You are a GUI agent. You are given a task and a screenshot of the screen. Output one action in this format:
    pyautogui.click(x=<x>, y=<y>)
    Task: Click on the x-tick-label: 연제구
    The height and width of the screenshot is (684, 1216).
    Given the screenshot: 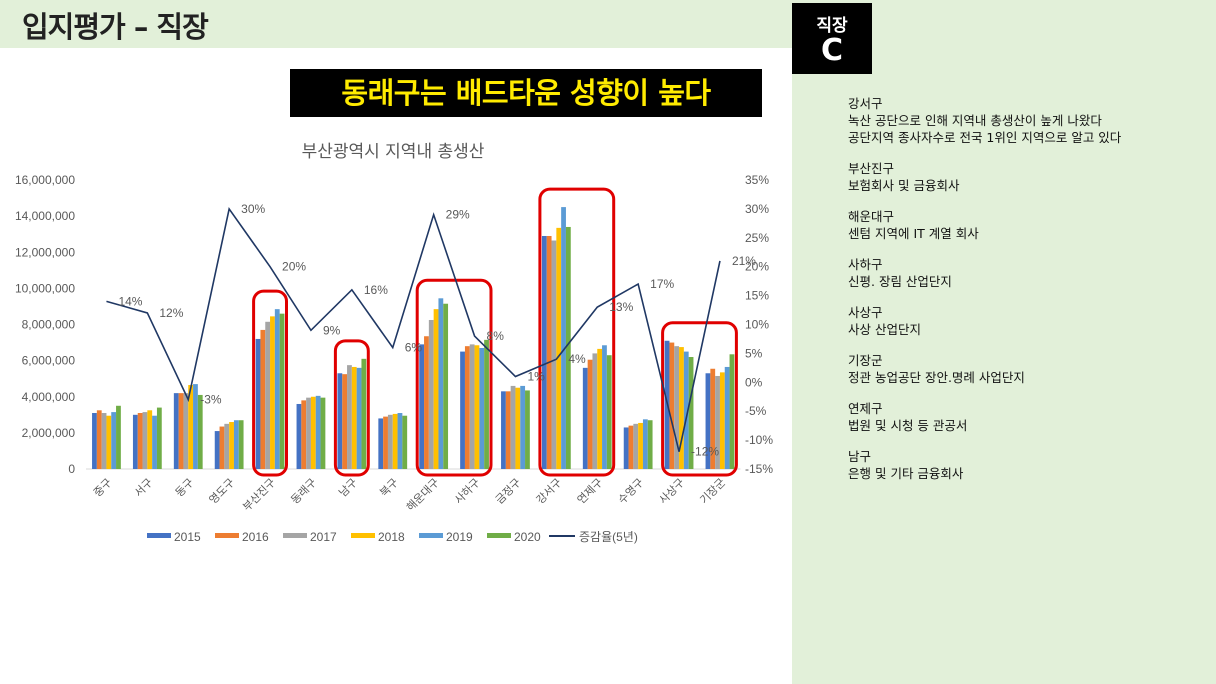 What is the action you would take?
    pyautogui.click(x=590, y=491)
    